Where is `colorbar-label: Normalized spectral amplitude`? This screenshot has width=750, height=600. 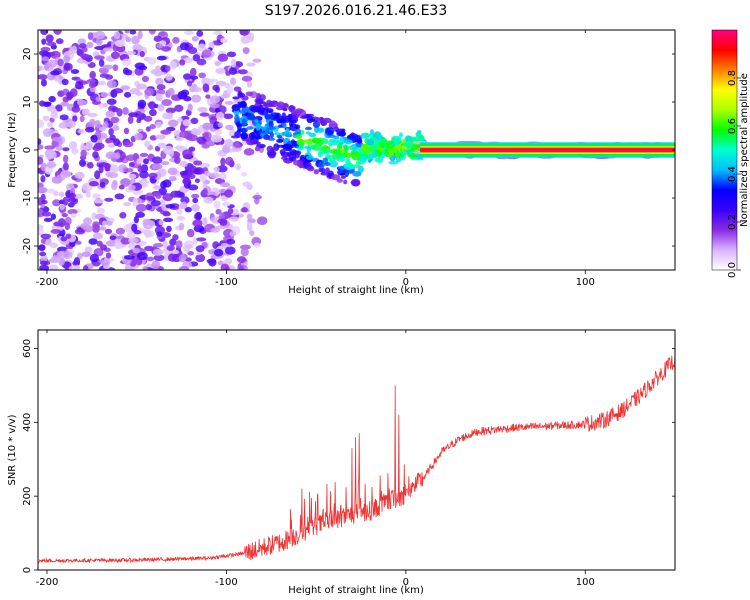
colorbar-label: Normalized spectral amplitude is located at coordinates (744, 150).